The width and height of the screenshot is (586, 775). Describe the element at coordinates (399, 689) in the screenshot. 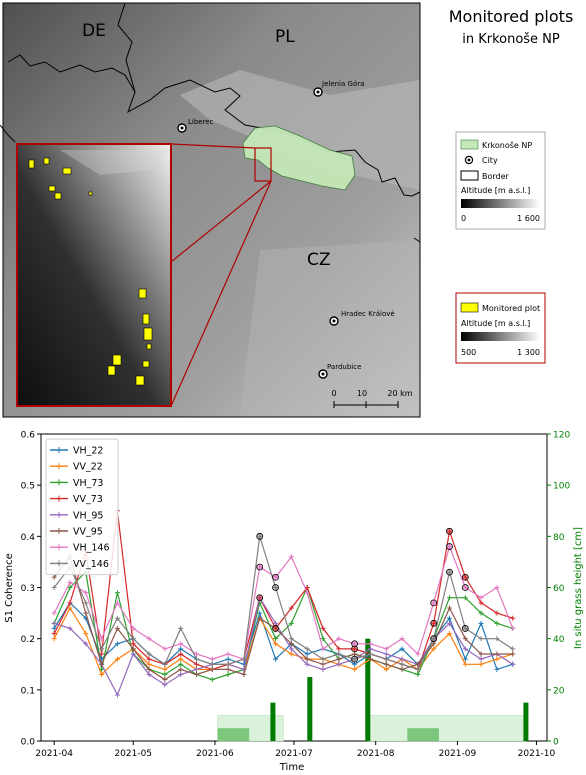

I see `grass-height-bars` at that location.